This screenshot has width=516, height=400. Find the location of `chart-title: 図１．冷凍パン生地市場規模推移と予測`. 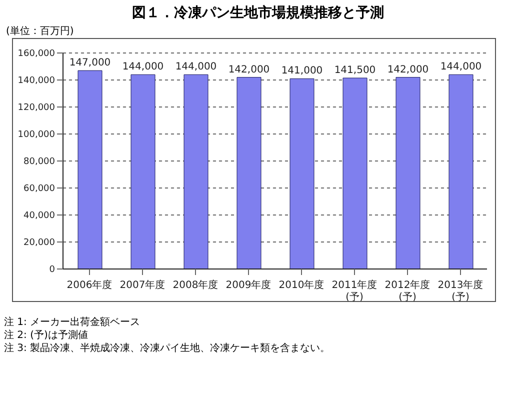

chart-title: 図１．冷凍パン生地市場規模推移と予測 is located at coordinates (258, 13).